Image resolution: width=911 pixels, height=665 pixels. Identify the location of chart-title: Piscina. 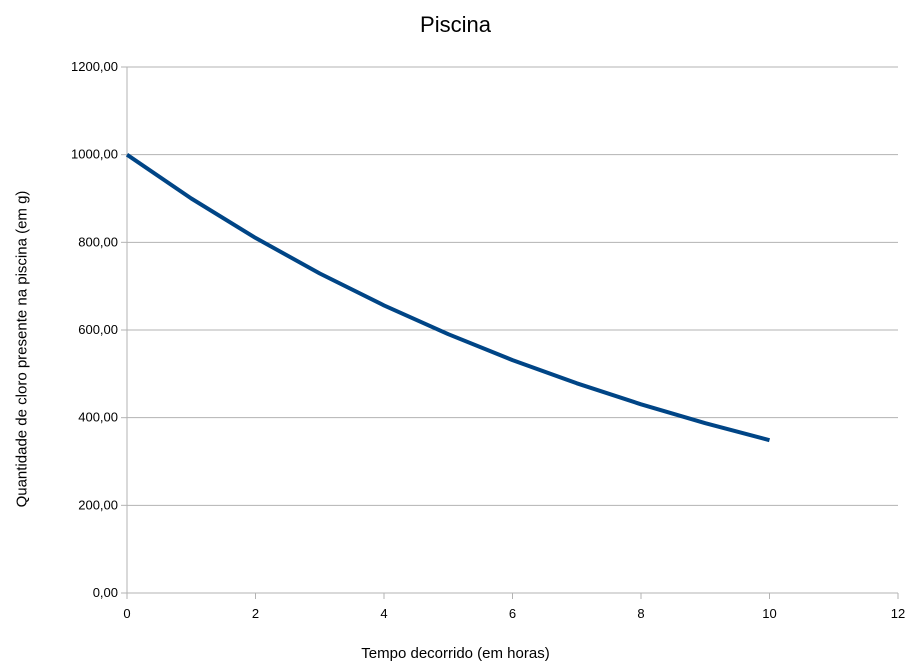
(455, 24).